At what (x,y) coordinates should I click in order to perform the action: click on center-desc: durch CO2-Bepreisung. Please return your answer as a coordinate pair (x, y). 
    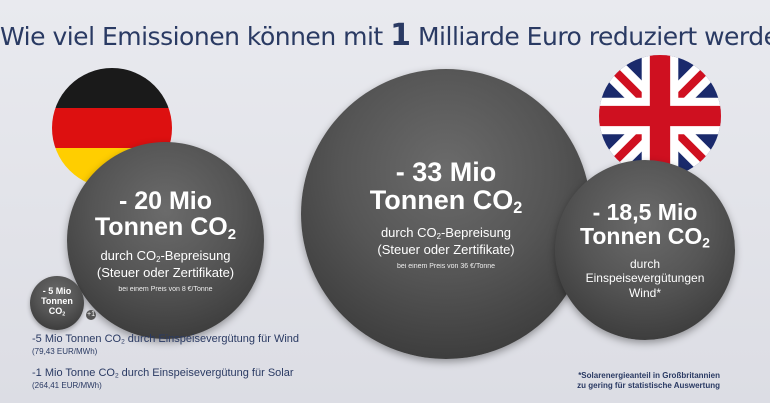
    Looking at the image, I should click on (446, 233).